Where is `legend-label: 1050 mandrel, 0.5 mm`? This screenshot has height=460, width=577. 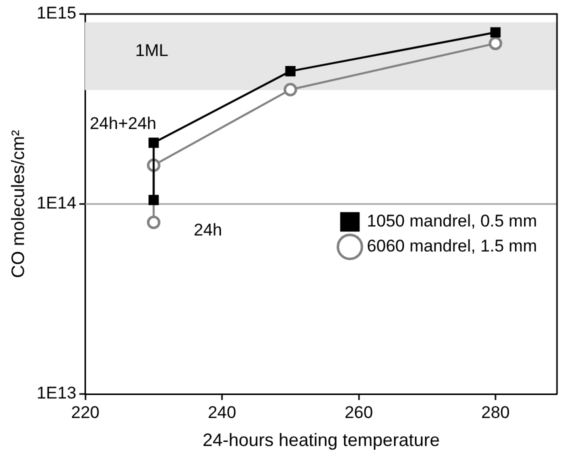 legend-label: 1050 mandrel, 0.5 mm is located at coordinates (452, 221).